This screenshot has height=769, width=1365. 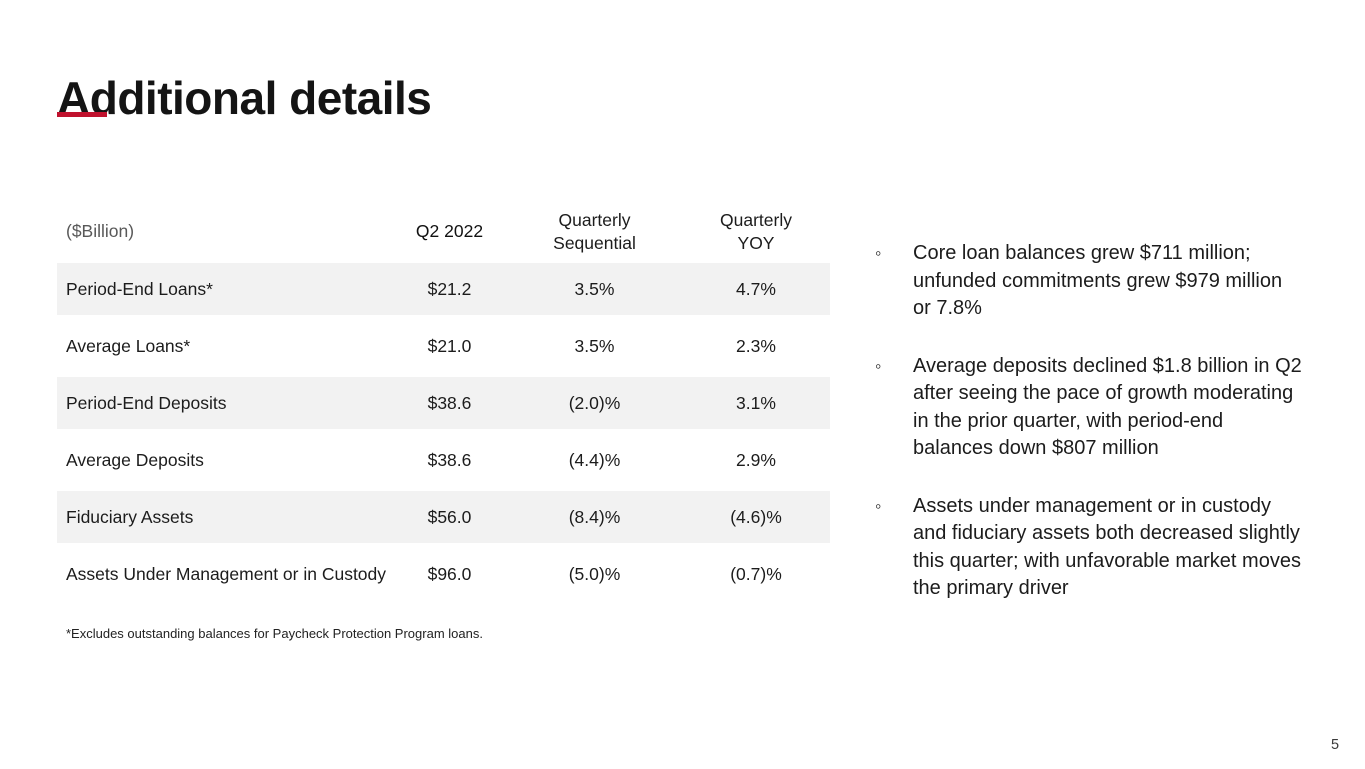 I want to click on row-label: Assets Under Management or in Custody, so click(x=226, y=573).